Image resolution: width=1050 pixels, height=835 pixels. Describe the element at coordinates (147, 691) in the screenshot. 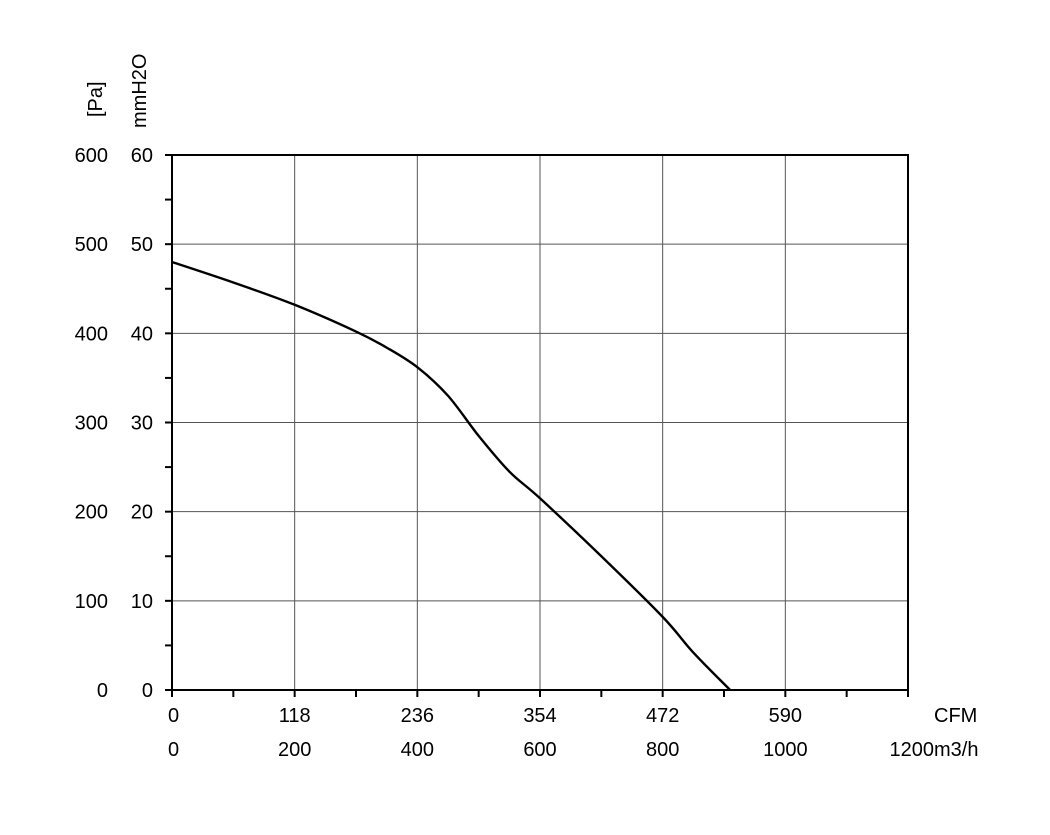

I see `y-tick-label-mmh2o: 0` at that location.